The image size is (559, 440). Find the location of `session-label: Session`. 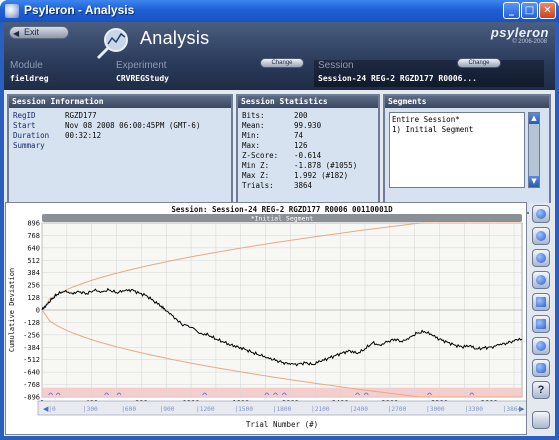

session-label: Session is located at coordinates (336, 65).